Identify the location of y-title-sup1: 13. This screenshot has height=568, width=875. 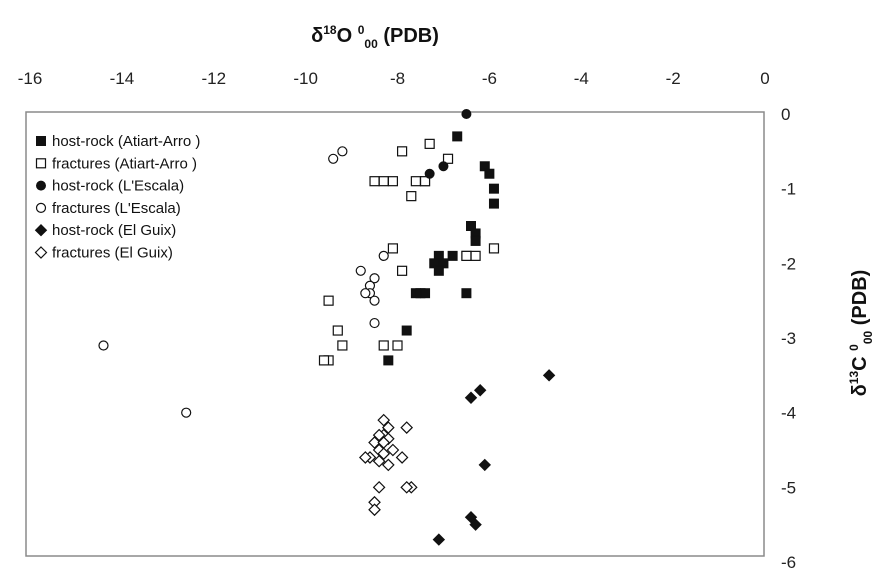
(854, 378).